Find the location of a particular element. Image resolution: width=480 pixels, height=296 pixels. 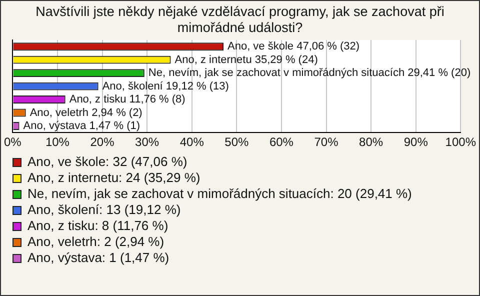

x-tick-label: 30% is located at coordinates (147, 142).